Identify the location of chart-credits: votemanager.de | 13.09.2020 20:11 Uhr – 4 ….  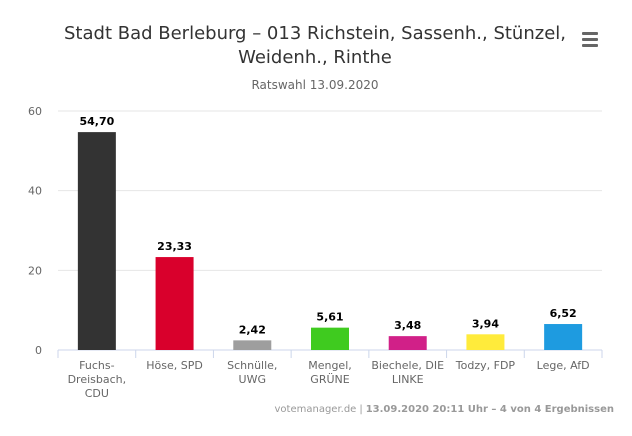
(444, 409).